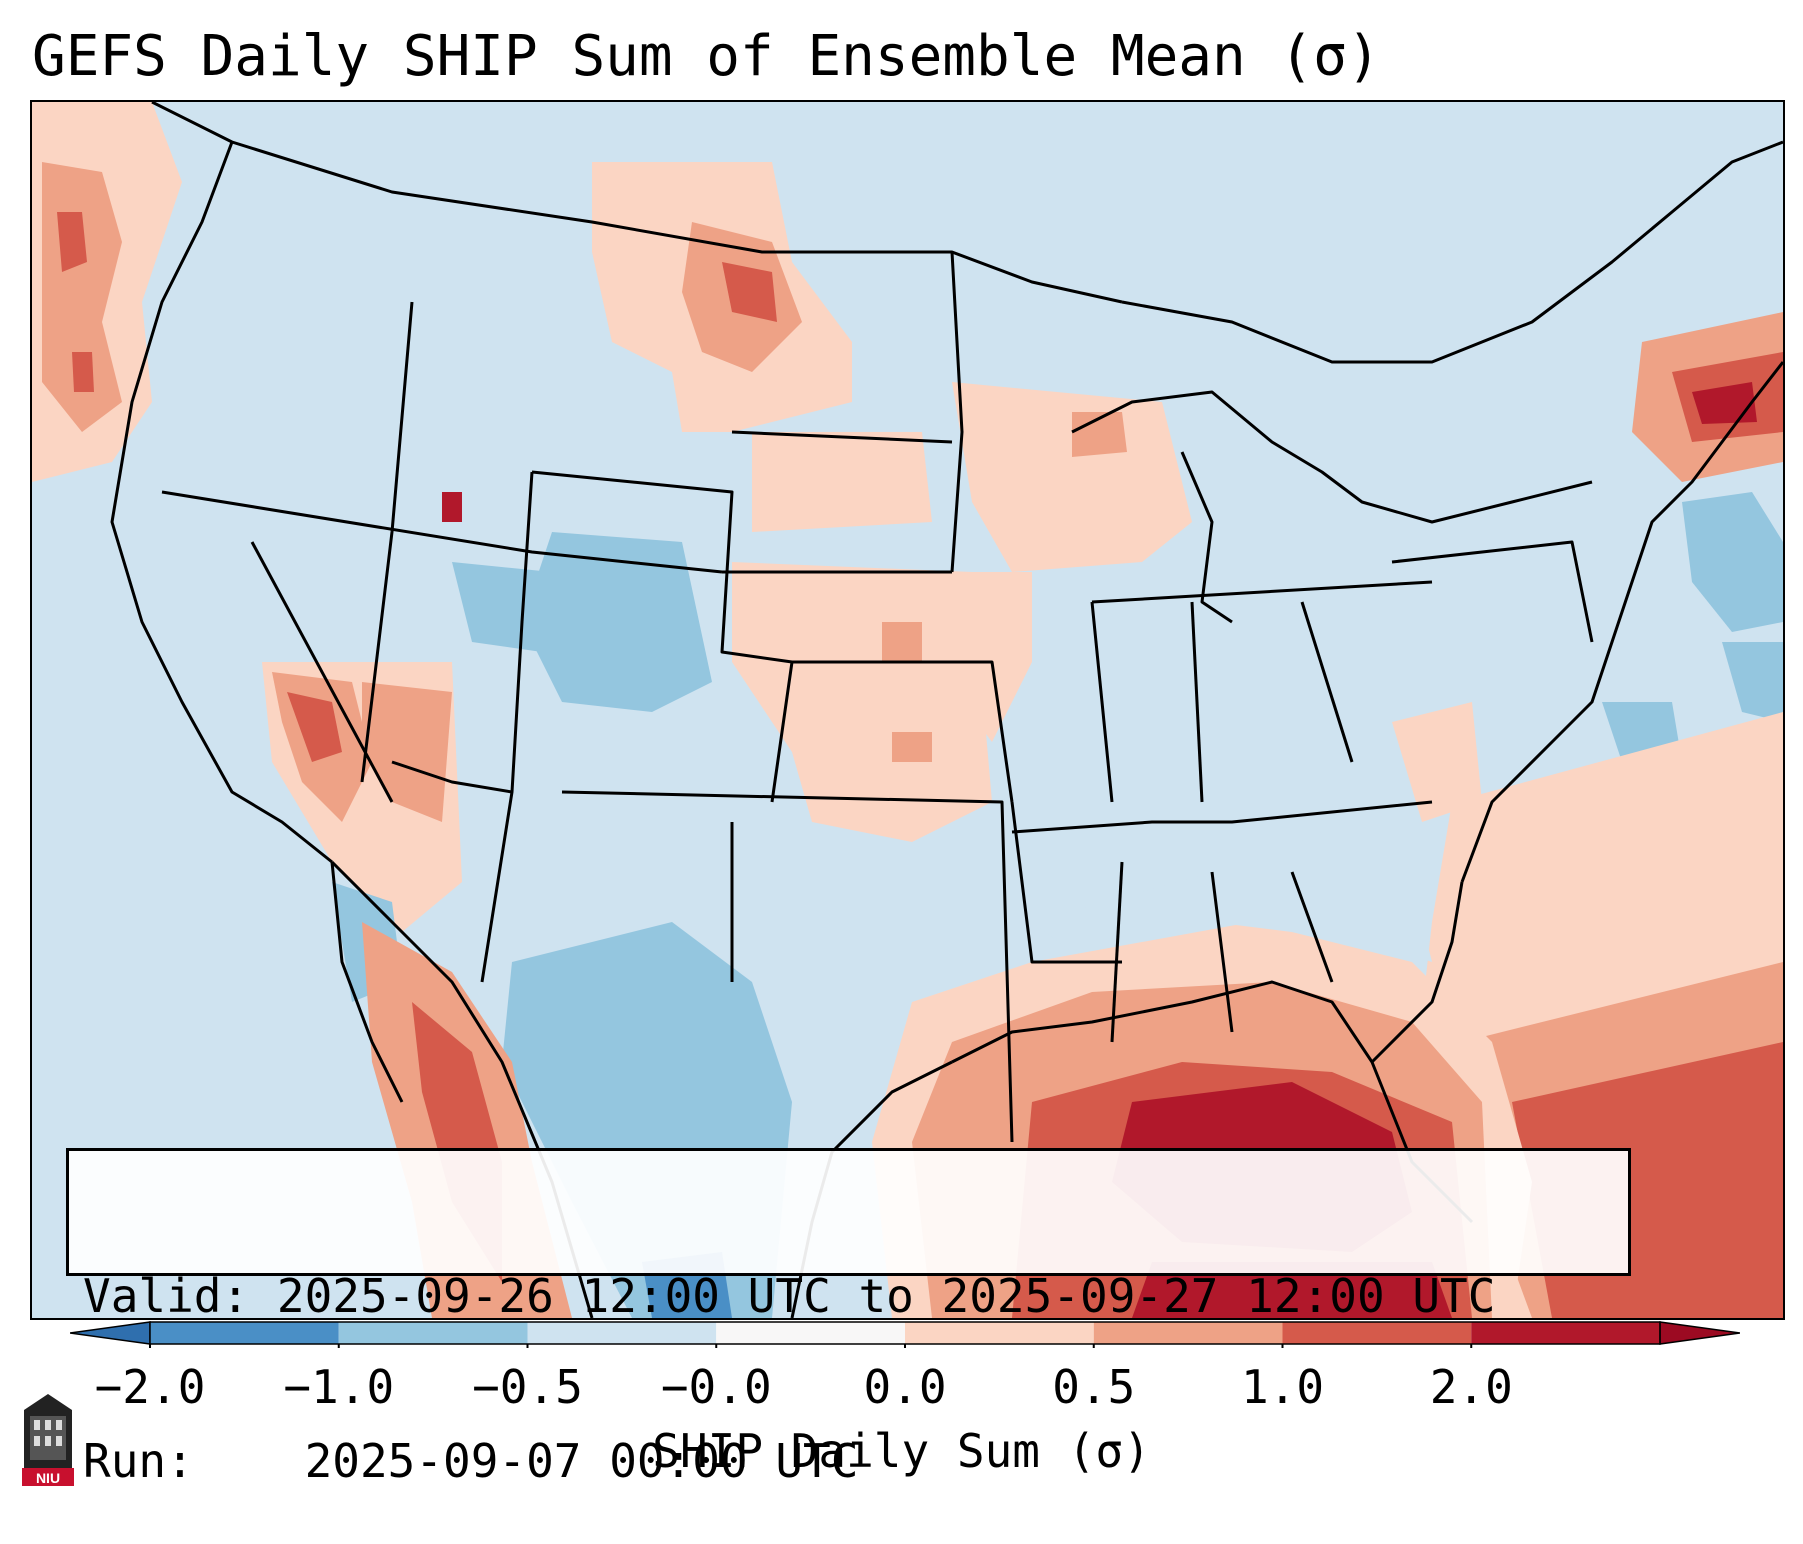  Describe the element at coordinates (582, 622) in the screenshot. I see `anomaly-rockies-cool` at that location.